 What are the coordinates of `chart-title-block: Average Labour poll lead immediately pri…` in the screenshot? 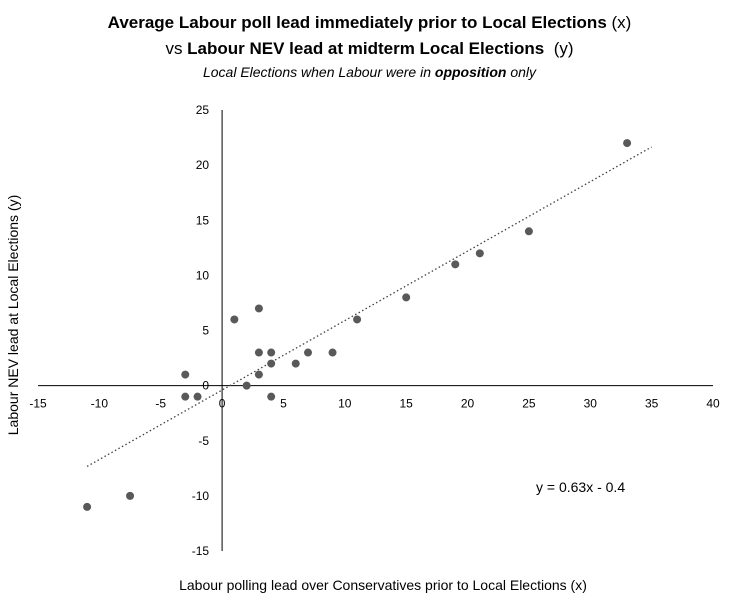 It's located at (369, 46).